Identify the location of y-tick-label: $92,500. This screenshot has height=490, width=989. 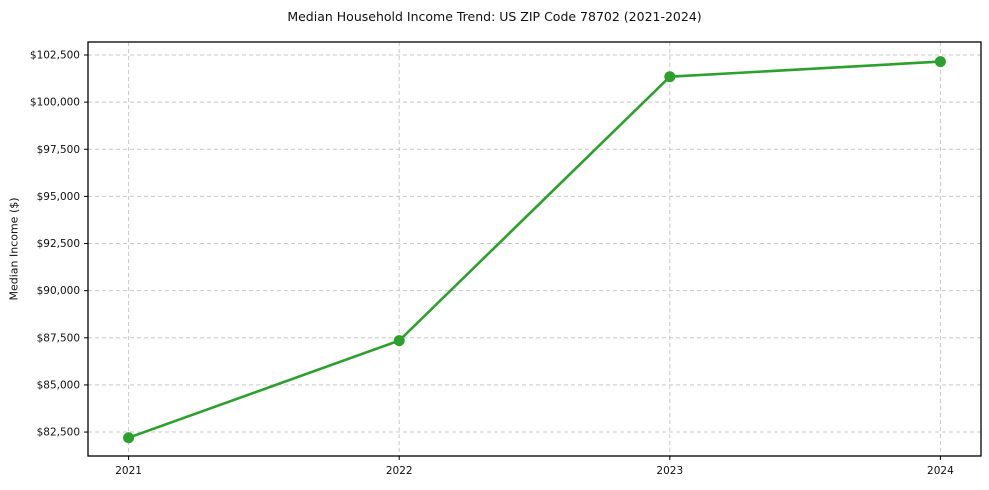
(58, 244).